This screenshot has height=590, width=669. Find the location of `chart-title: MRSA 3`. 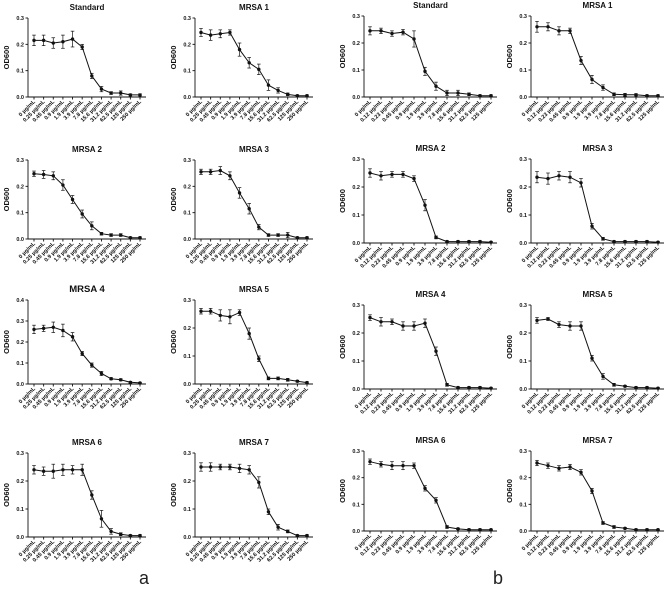

chart-title: MRSA 3 is located at coordinates (254, 149).